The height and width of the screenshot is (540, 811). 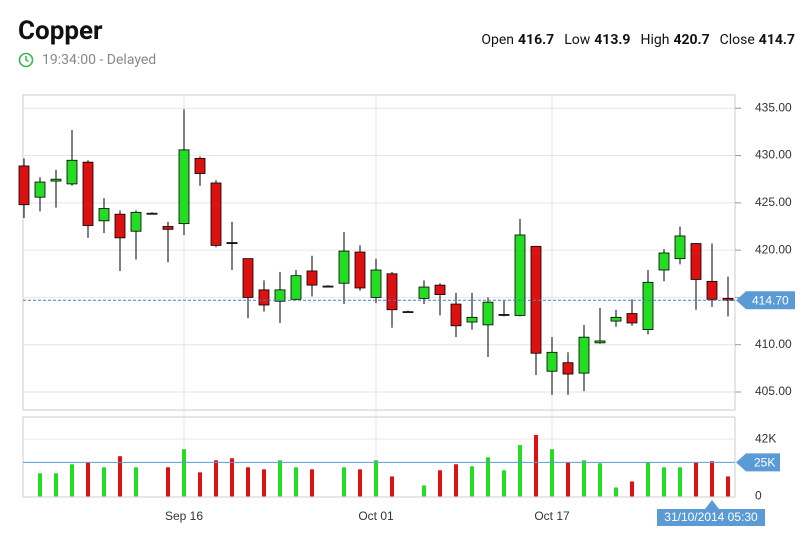 I want to click on y-tick-label: 410.00, so click(x=773, y=344).